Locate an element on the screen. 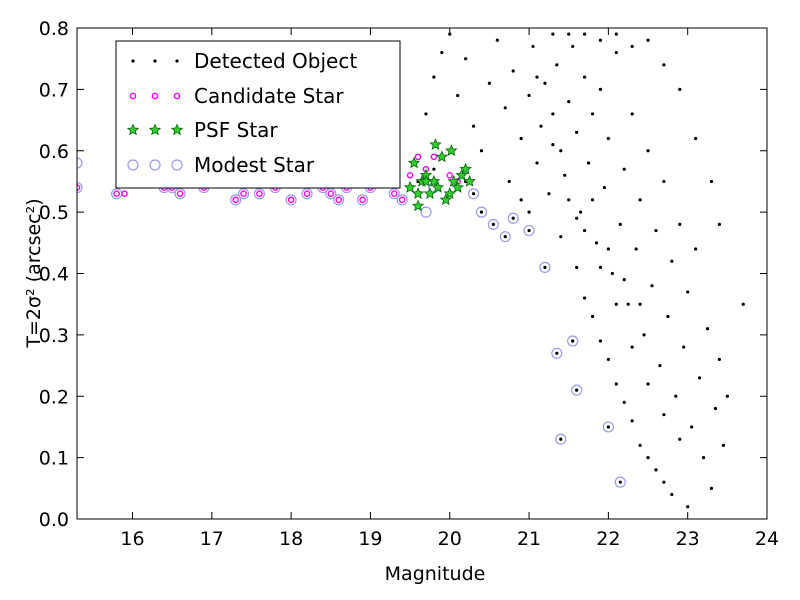  y-tick-label: 0.6 is located at coordinates (54, 152).